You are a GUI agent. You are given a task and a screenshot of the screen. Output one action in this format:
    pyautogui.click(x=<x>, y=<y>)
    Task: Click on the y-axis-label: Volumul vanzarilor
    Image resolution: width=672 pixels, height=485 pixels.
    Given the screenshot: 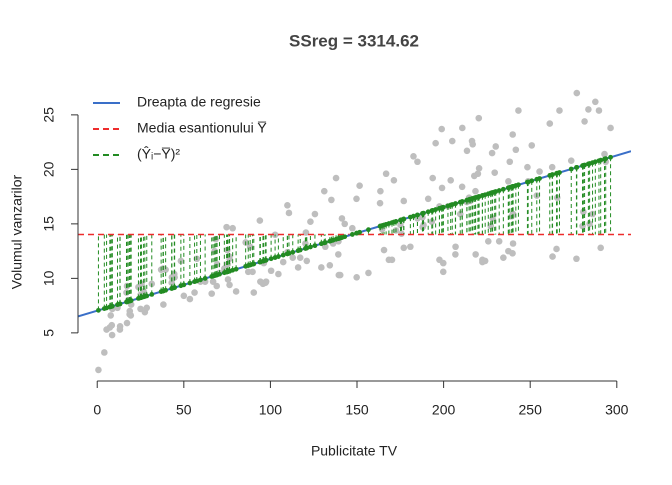 What is the action you would take?
    pyautogui.click(x=17, y=231)
    